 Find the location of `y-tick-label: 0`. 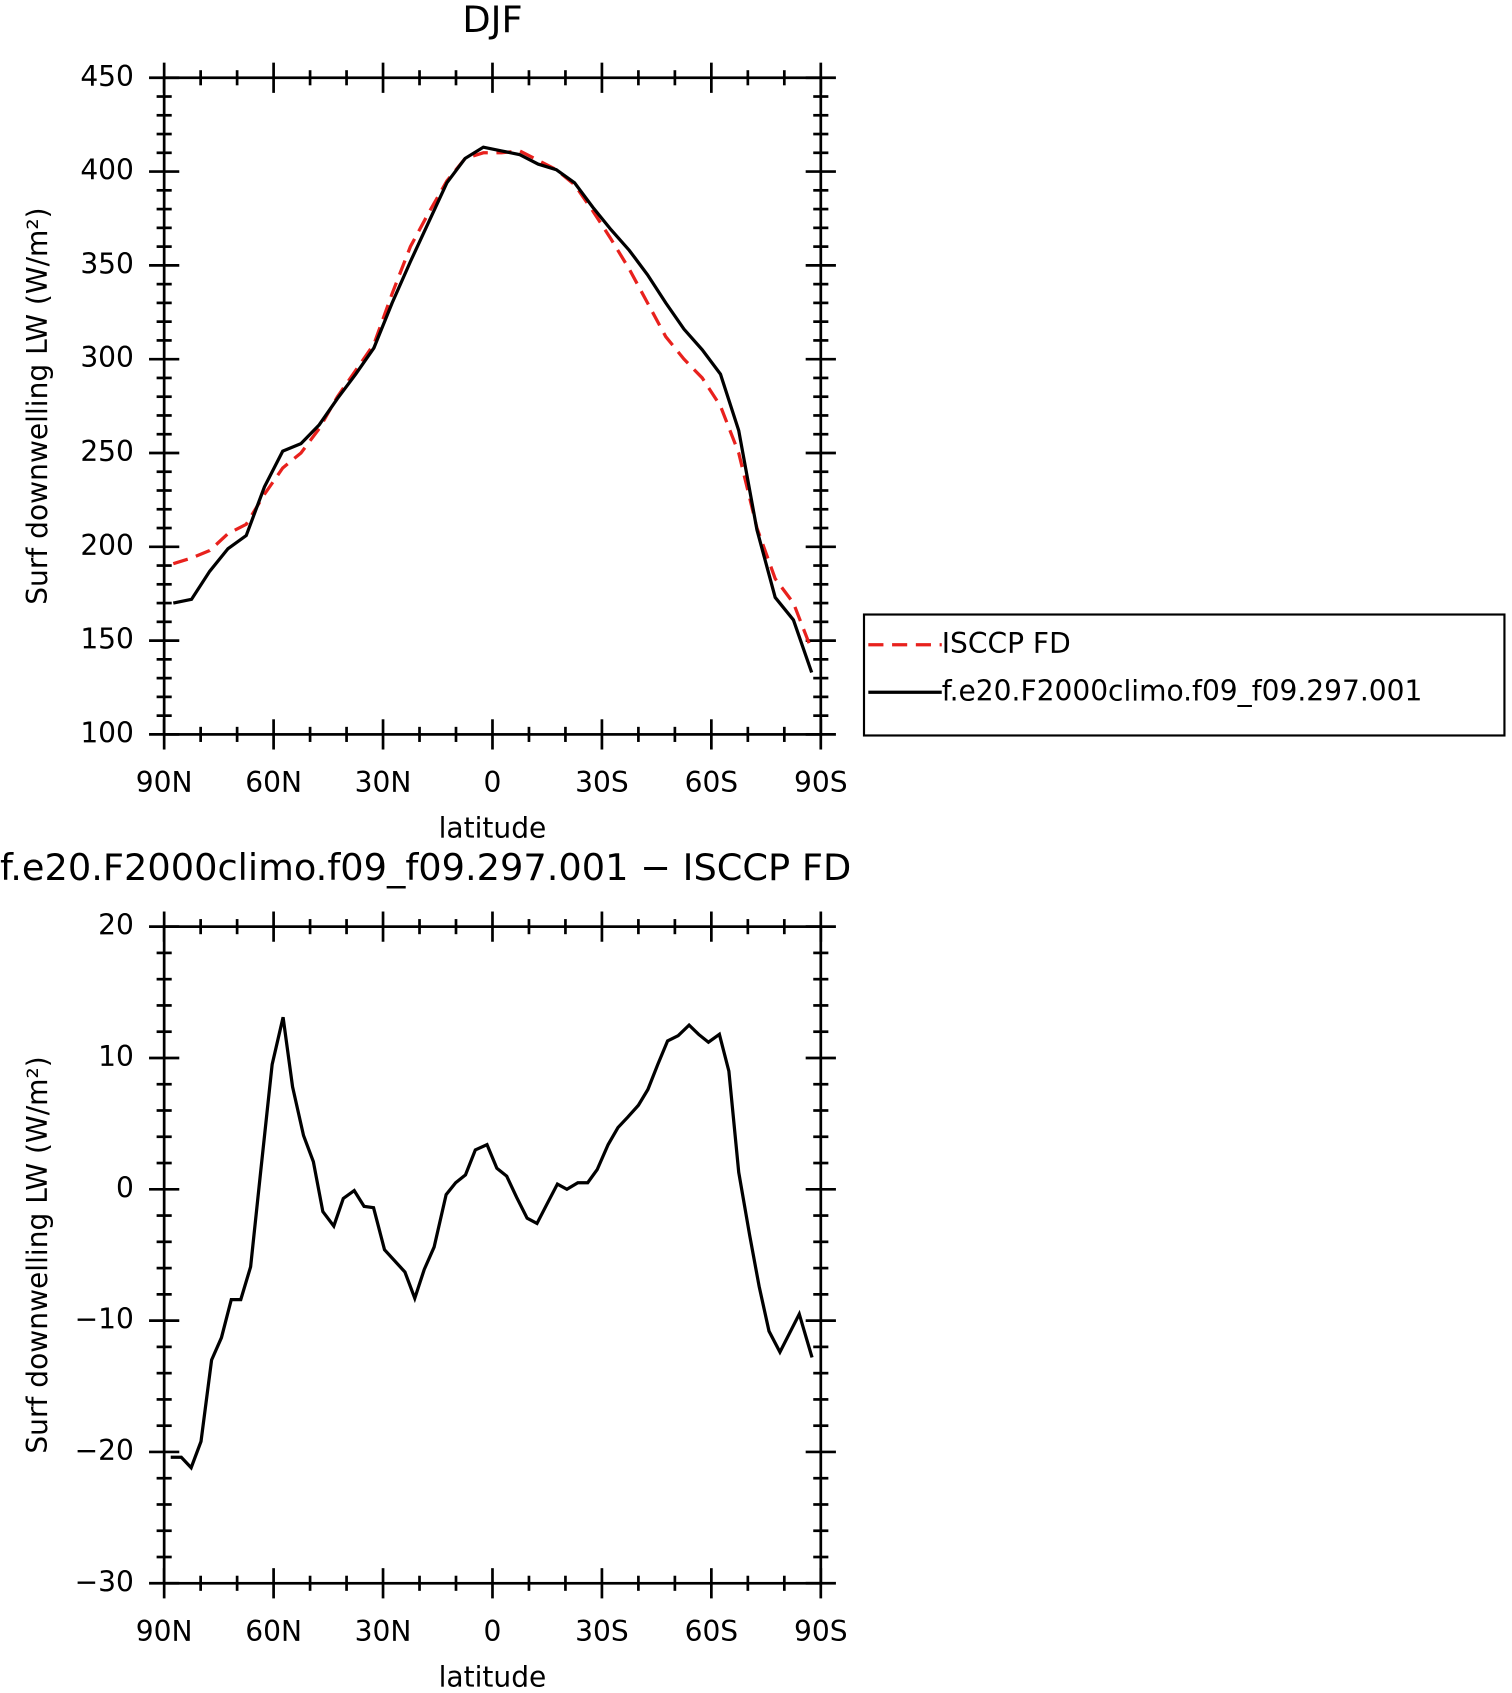

y-tick-label: 0 is located at coordinates (125, 1187).